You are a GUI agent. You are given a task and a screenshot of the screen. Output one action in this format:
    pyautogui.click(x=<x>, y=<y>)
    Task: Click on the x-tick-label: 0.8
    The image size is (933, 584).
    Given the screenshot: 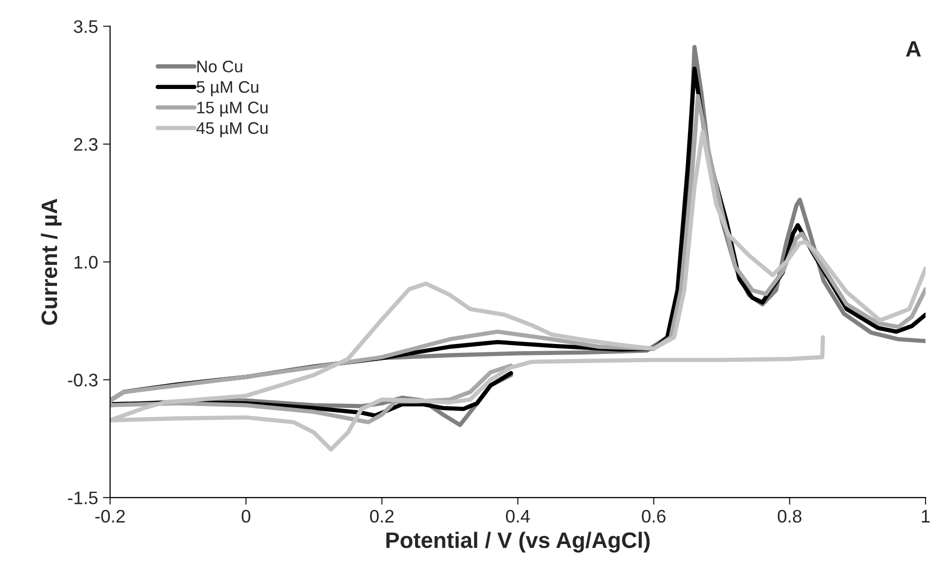 What is the action you would take?
    pyautogui.click(x=790, y=516)
    